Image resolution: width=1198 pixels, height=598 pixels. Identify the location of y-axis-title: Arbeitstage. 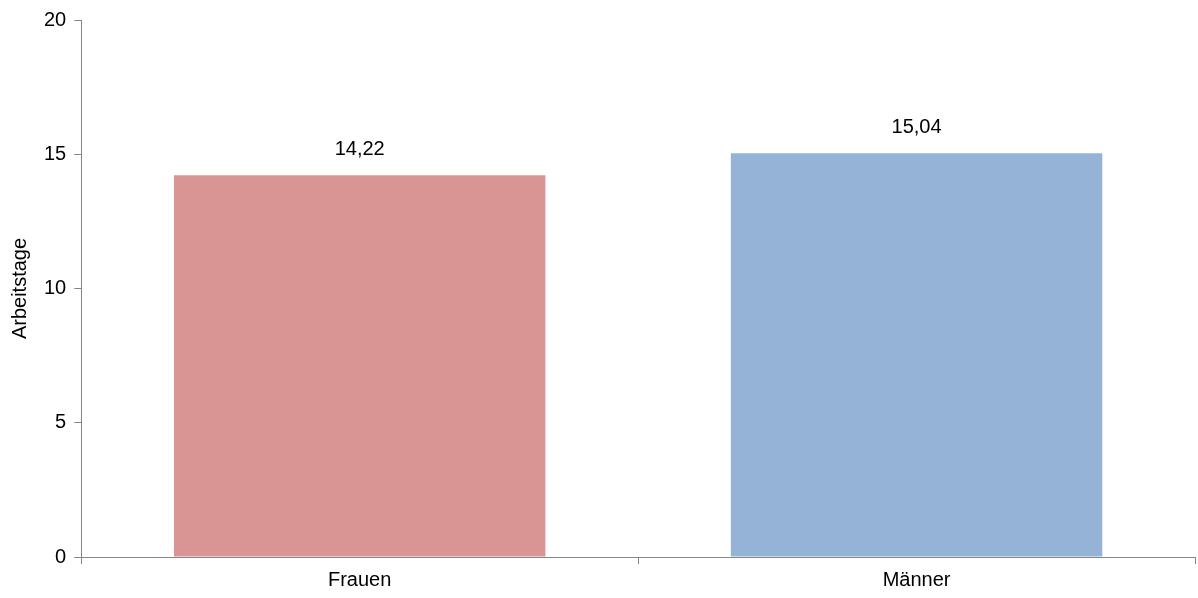
(18, 288).